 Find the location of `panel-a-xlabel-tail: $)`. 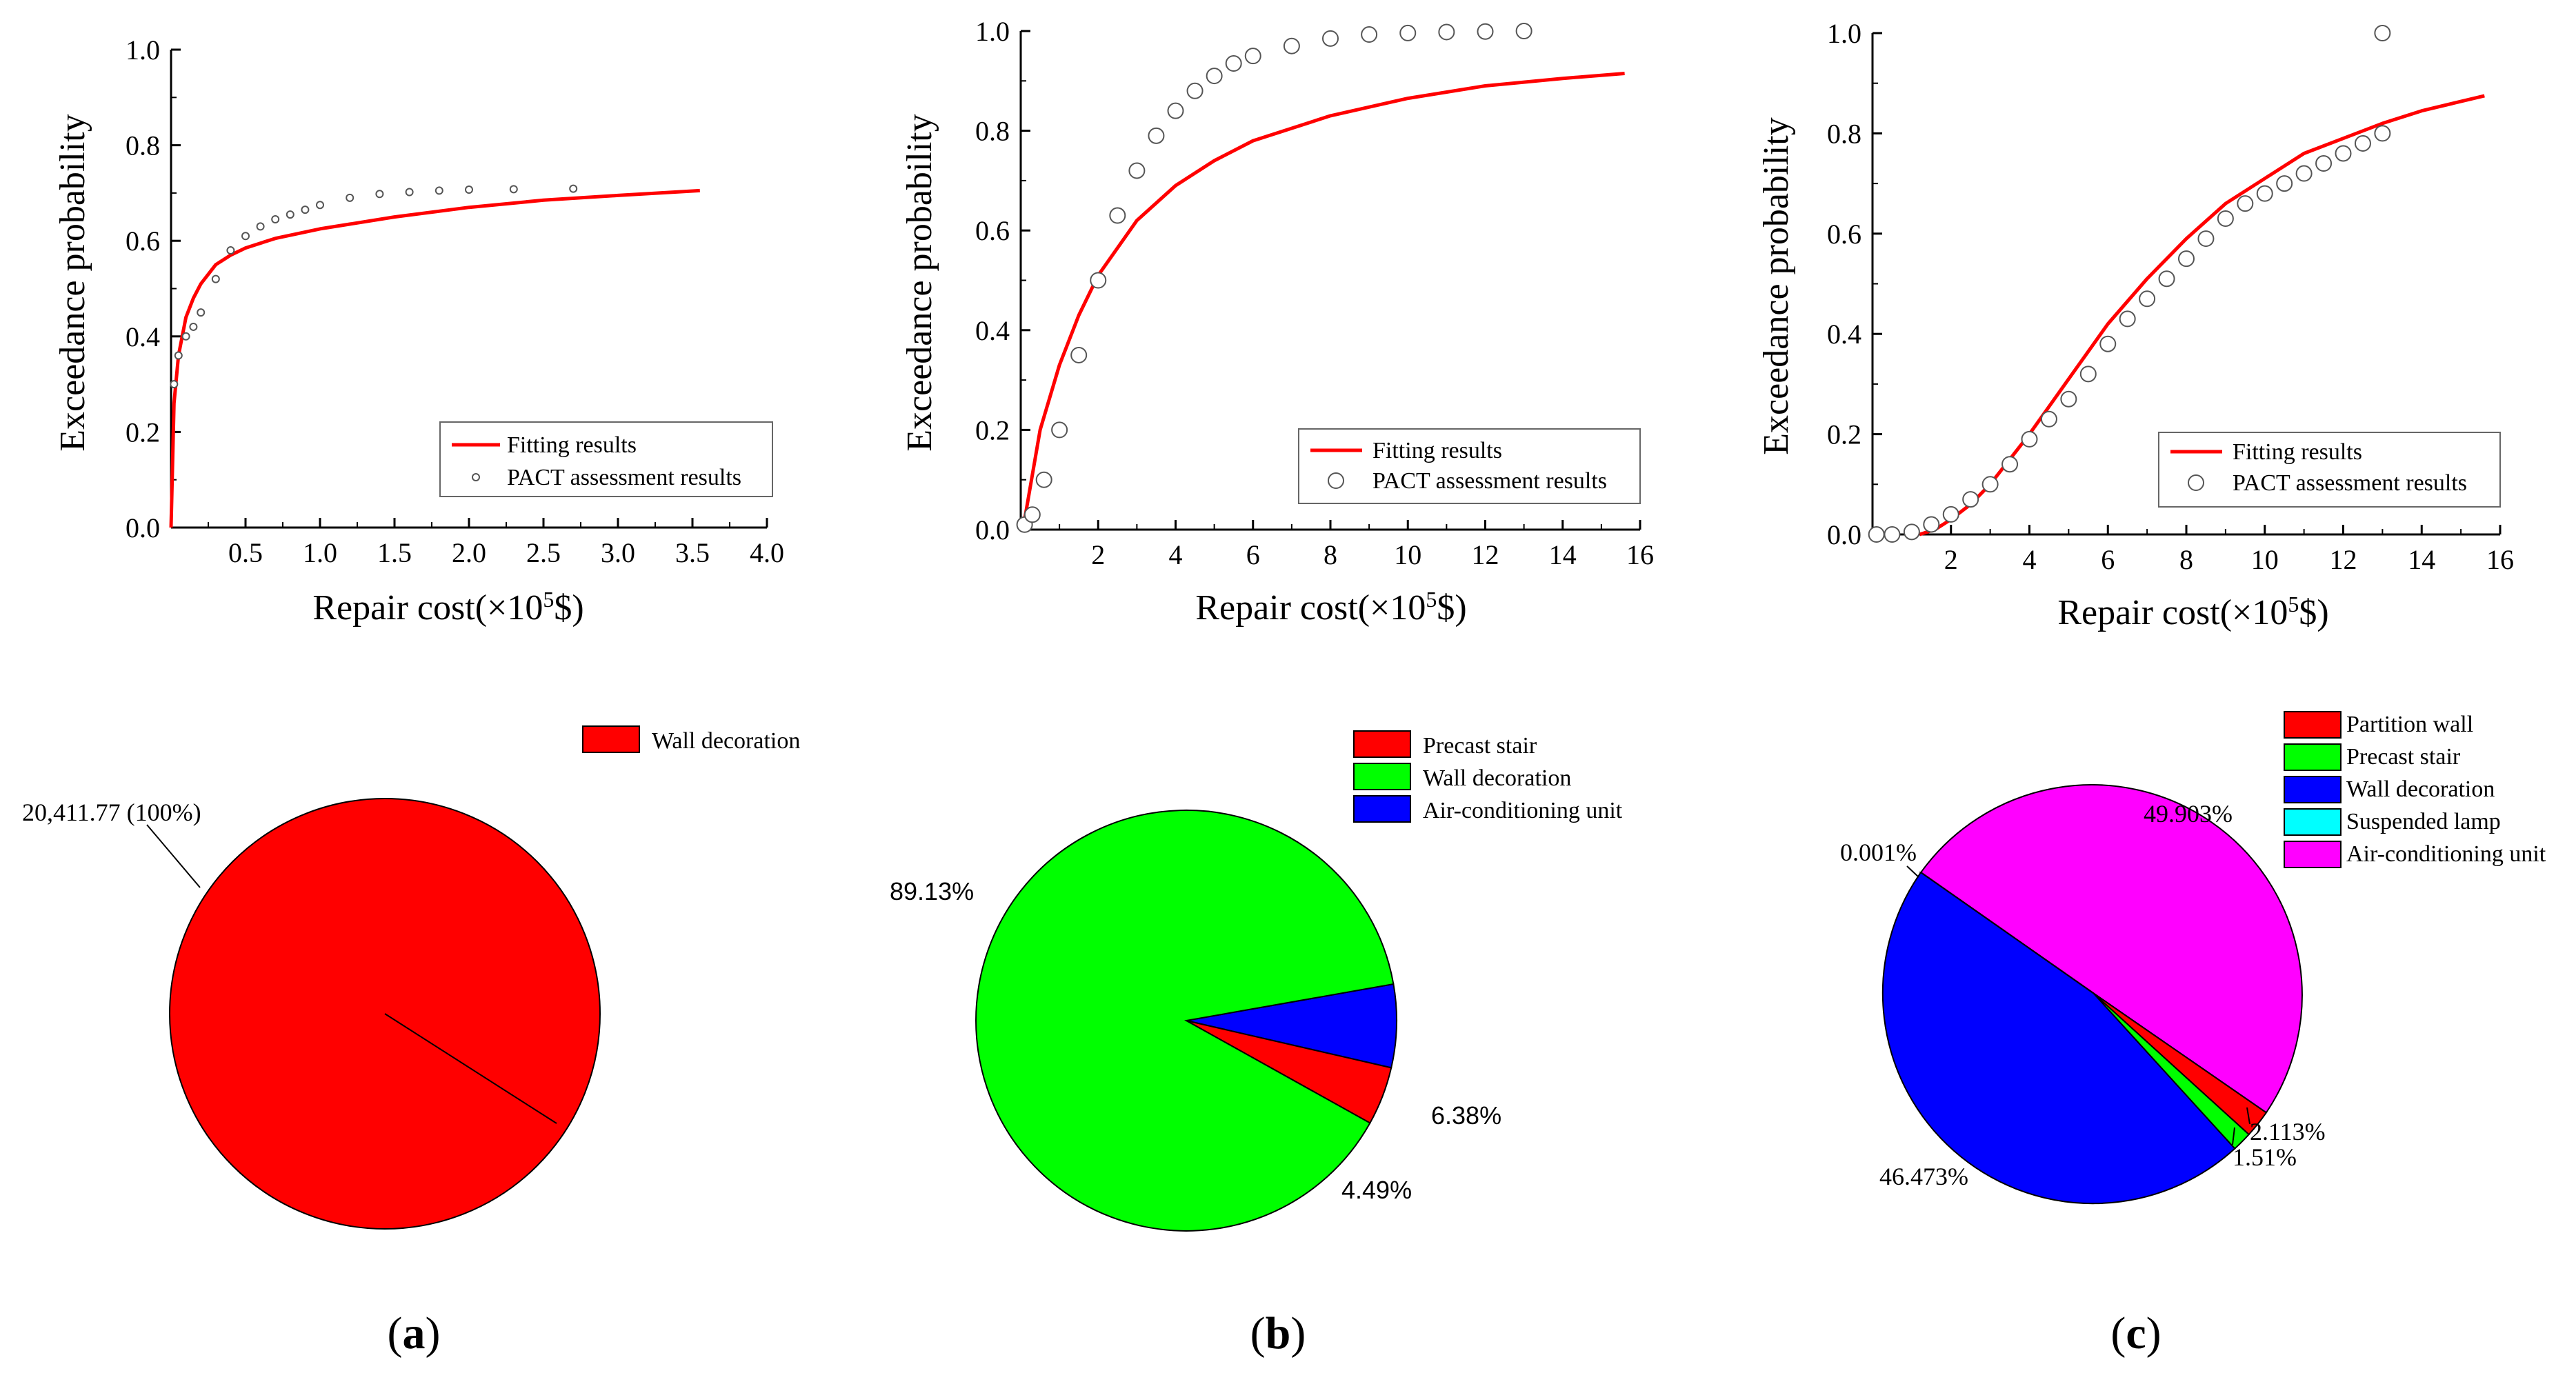

panel-a-xlabel-tail: $) is located at coordinates (568, 608).